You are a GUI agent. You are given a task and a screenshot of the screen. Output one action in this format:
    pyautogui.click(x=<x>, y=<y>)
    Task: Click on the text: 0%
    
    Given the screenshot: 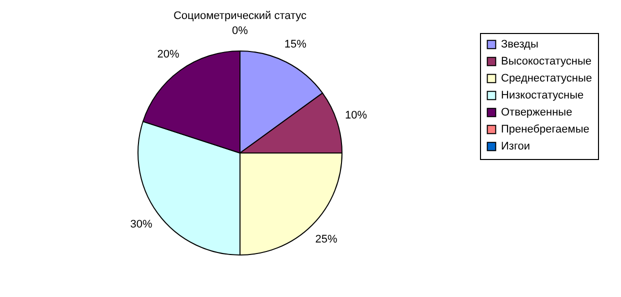 What is the action you would take?
    pyautogui.click(x=240, y=31)
    